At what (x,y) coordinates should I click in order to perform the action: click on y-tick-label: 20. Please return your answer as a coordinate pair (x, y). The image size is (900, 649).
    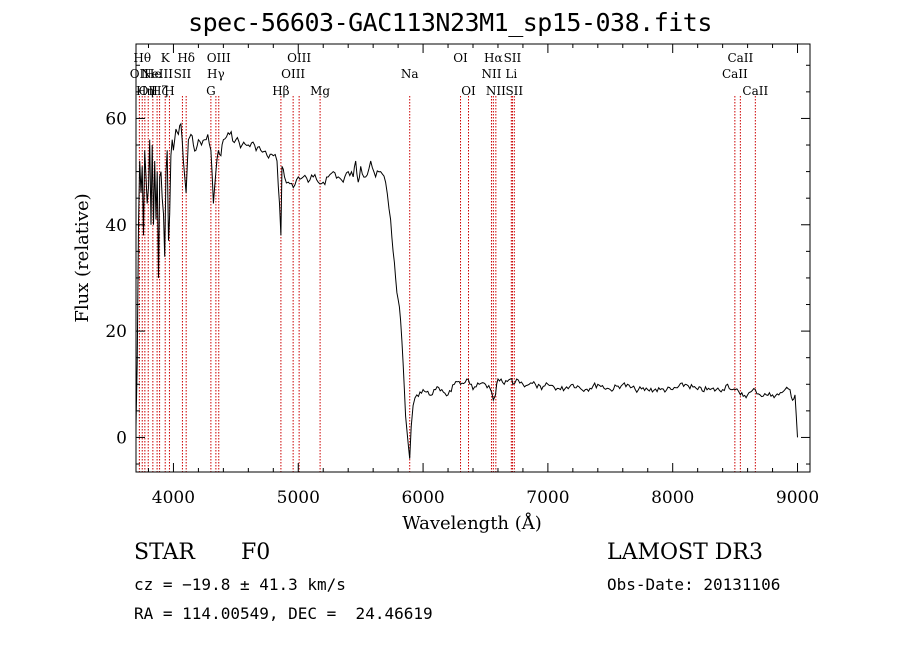
    Looking at the image, I should click on (116, 332).